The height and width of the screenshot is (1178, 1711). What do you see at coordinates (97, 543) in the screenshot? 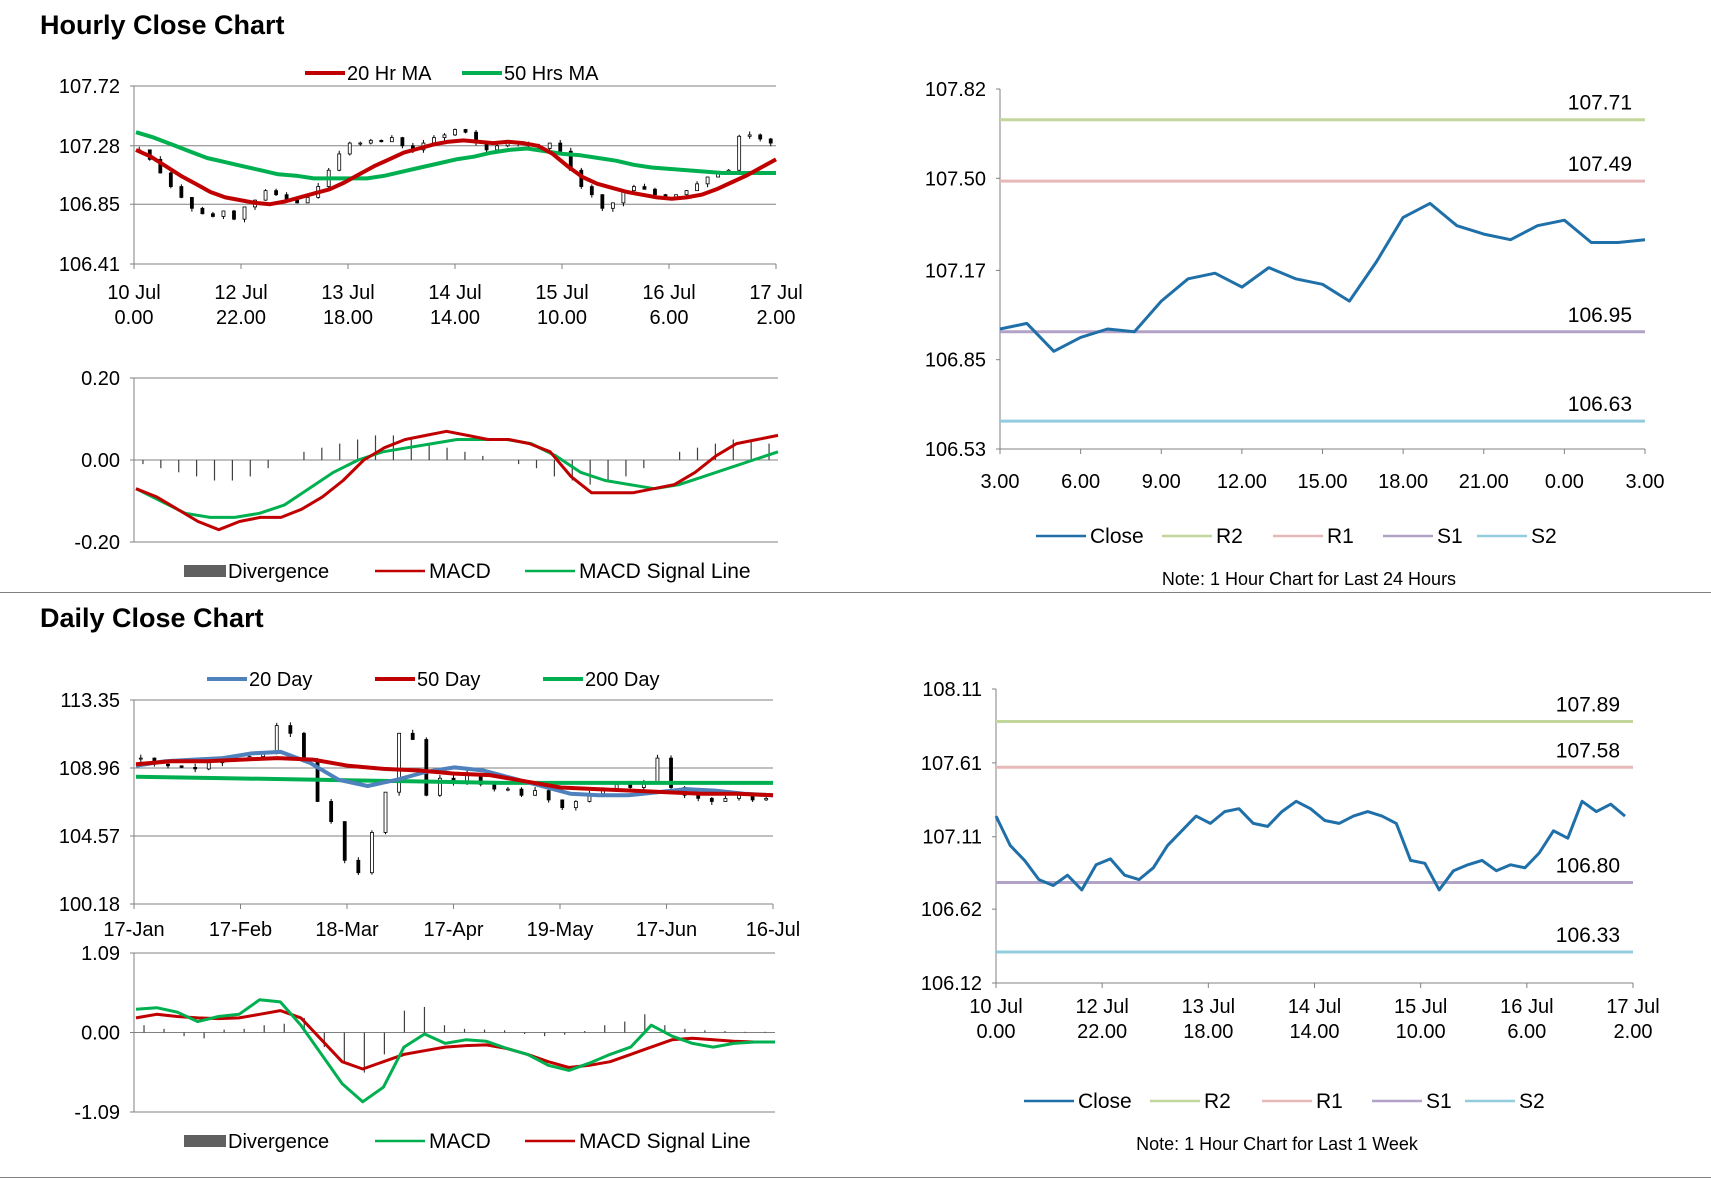
I see `hourly-macd-y-tick-label: -0.20` at bounding box center [97, 543].